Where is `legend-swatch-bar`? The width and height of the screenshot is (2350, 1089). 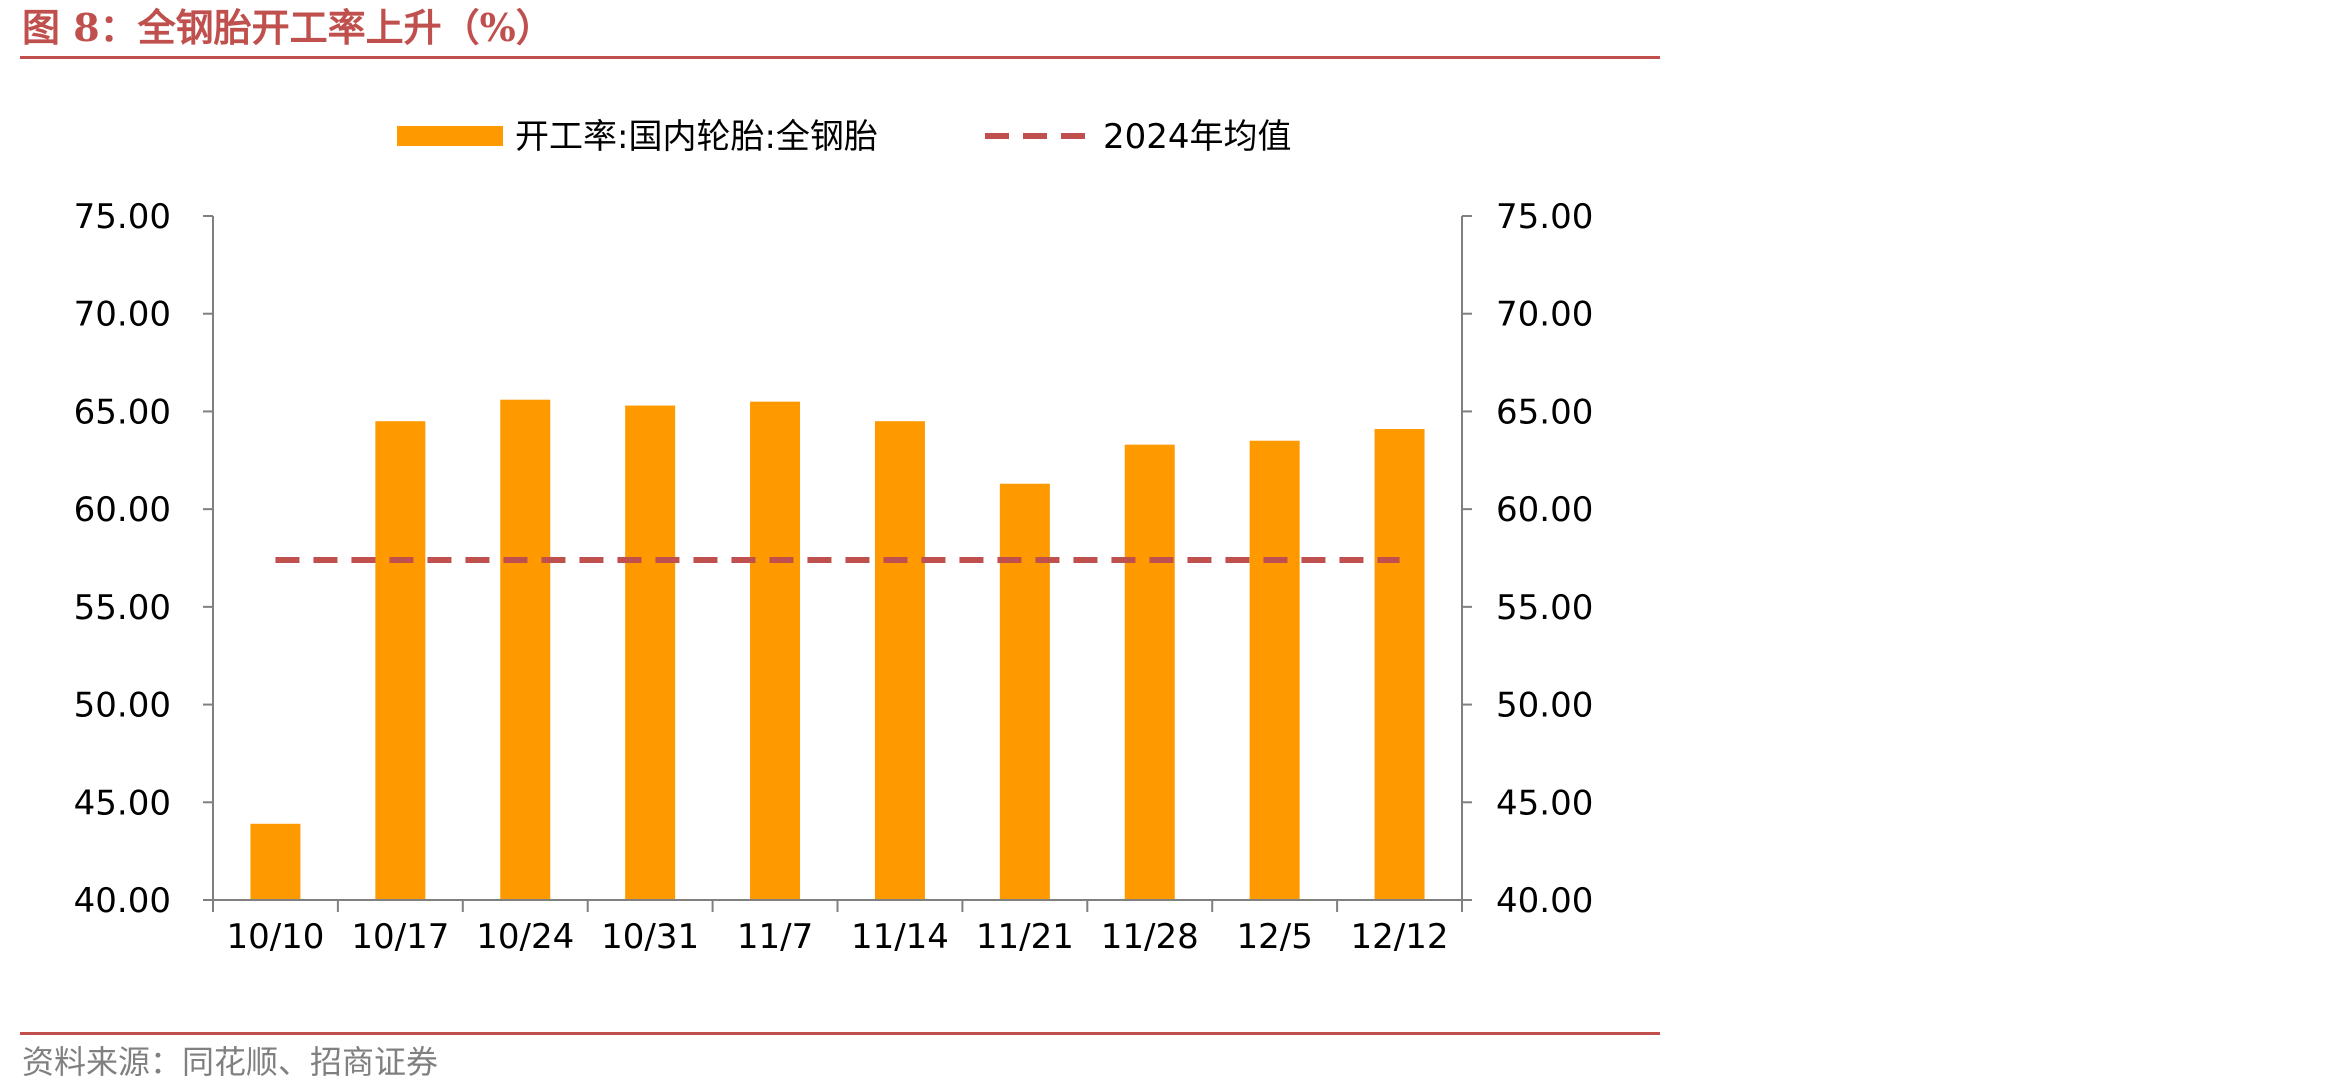
legend-swatch-bar is located at coordinates (450, 136).